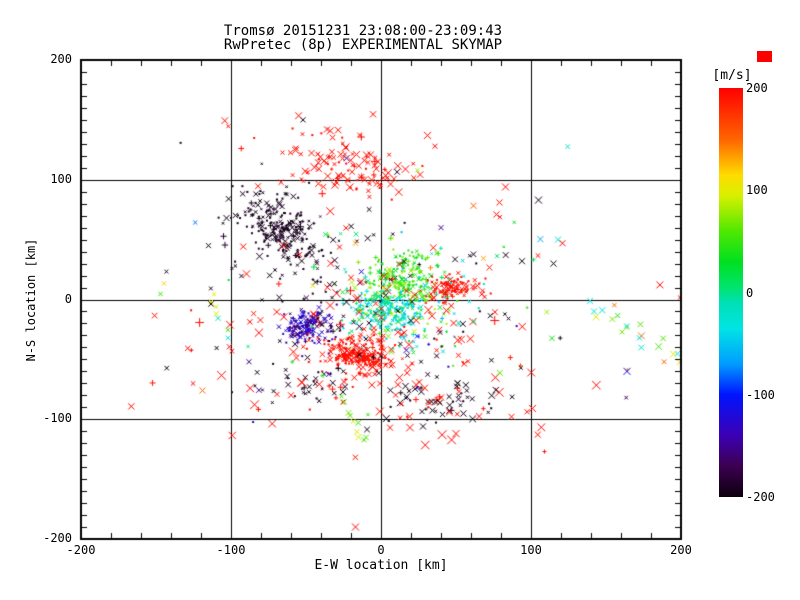  What do you see at coordinates (363, 31) in the screenshot?
I see `plot-title-line1: Tromsø 20151231 23:08:00-23:09:43` at bounding box center [363, 31].